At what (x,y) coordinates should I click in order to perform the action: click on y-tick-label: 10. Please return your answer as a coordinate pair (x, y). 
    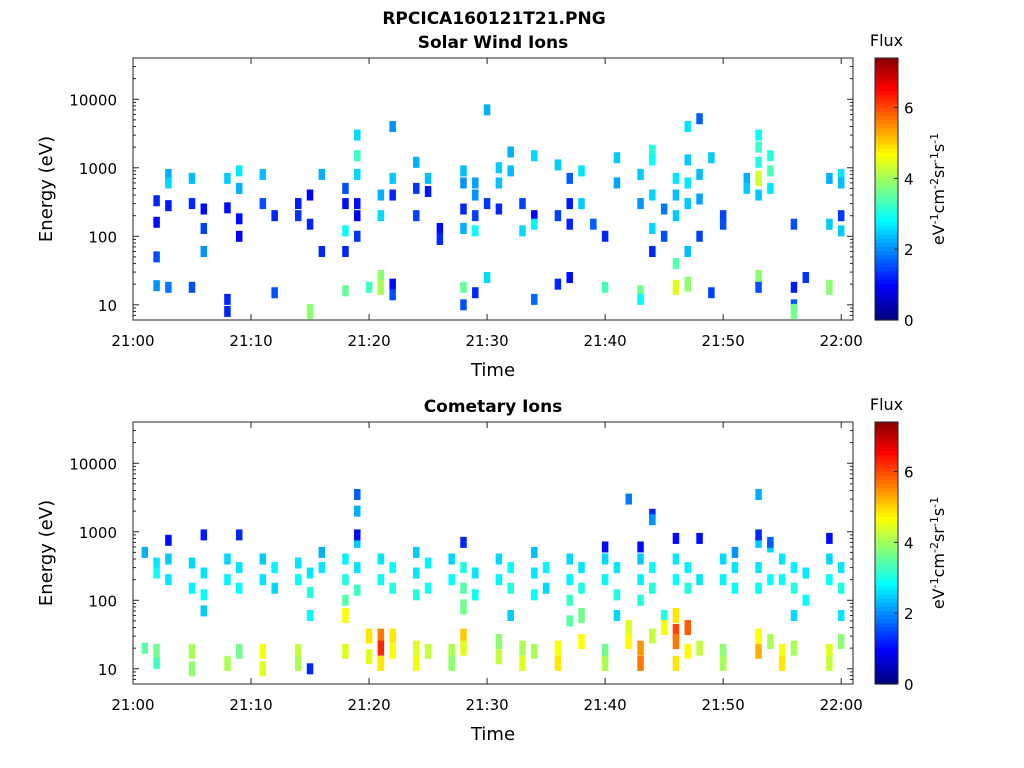
    Looking at the image, I should click on (107, 670).